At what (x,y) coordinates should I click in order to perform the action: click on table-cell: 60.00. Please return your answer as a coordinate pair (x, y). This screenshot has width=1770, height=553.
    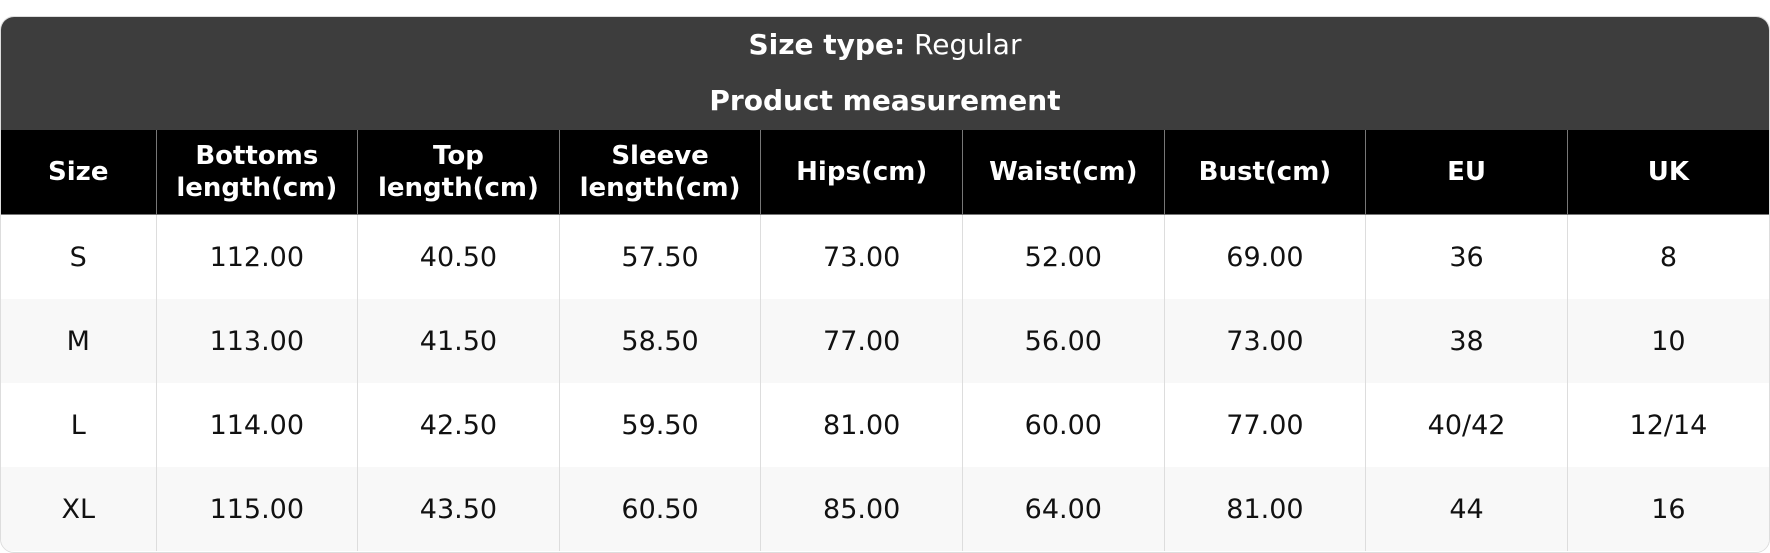
    Looking at the image, I should click on (1063, 425).